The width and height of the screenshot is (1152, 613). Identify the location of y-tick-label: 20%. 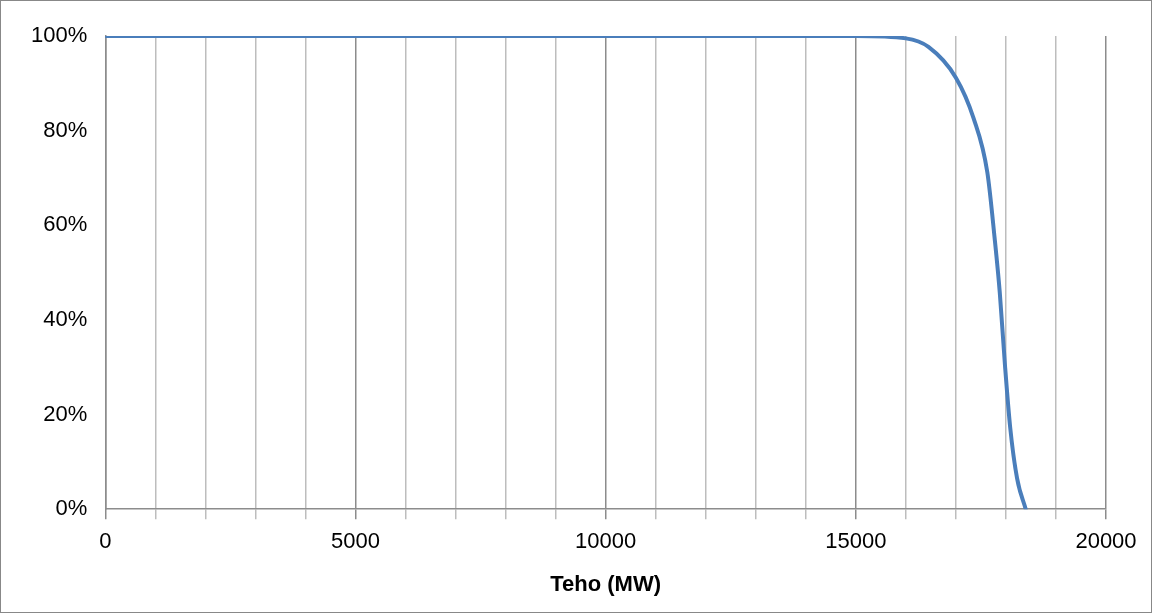
(65, 413).